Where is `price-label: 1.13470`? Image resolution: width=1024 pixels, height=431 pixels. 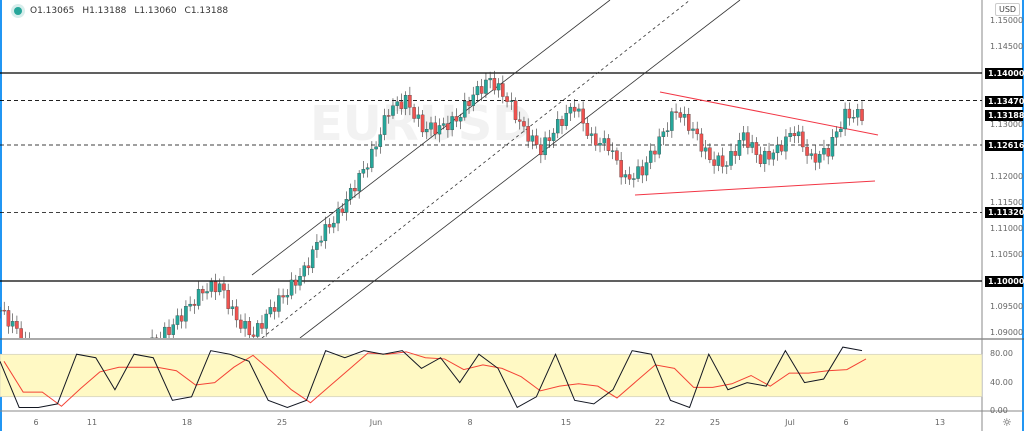 price-label: 1.13470 is located at coordinates (1004, 101).